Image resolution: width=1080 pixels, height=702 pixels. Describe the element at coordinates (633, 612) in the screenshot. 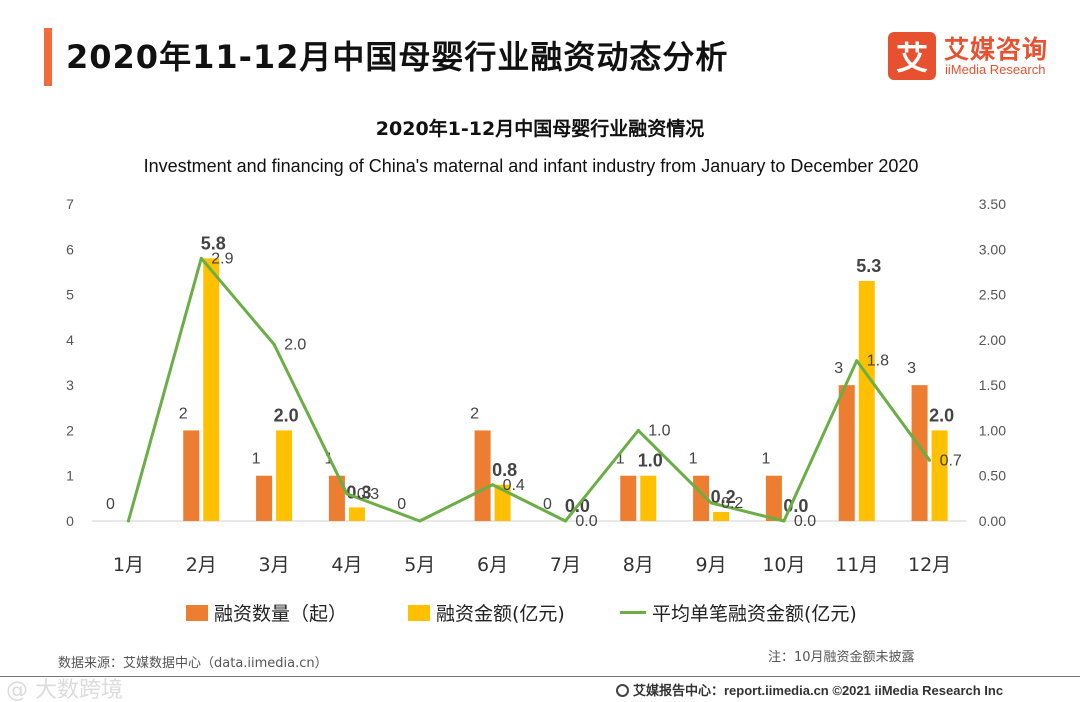

I see `legend-swatch-average` at that location.